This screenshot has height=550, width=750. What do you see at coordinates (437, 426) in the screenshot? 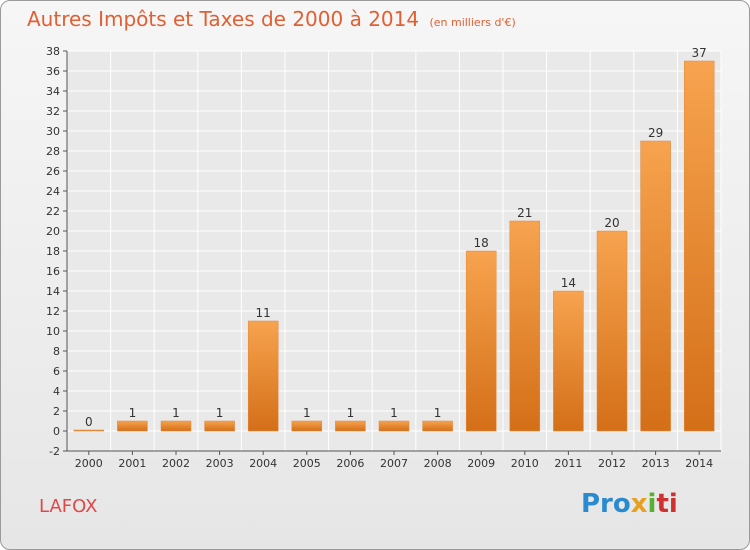
I see `bar-2008` at bounding box center [437, 426].